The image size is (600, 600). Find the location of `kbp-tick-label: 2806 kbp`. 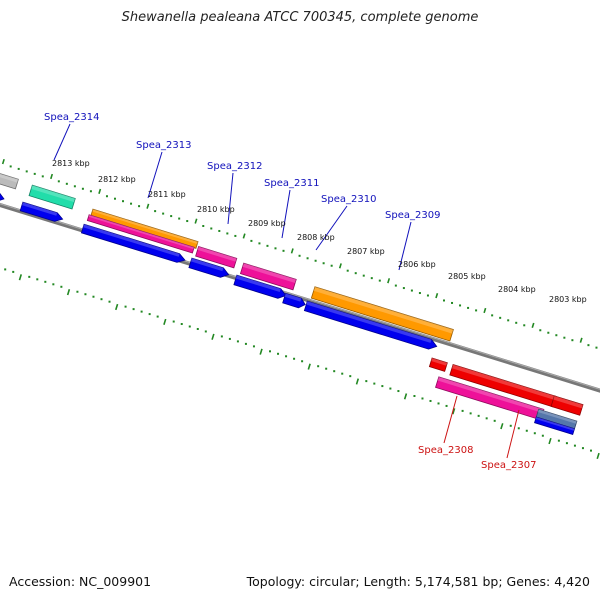

kbp-tick-label: 2806 kbp is located at coordinates (417, 264).